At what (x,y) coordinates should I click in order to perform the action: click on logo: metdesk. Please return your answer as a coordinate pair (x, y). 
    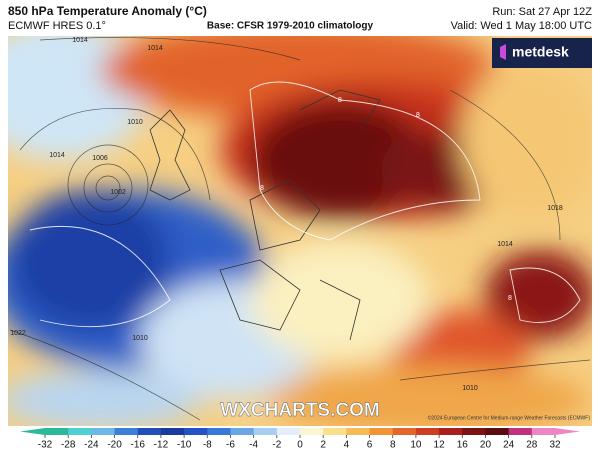
    Looking at the image, I should click on (540, 52).